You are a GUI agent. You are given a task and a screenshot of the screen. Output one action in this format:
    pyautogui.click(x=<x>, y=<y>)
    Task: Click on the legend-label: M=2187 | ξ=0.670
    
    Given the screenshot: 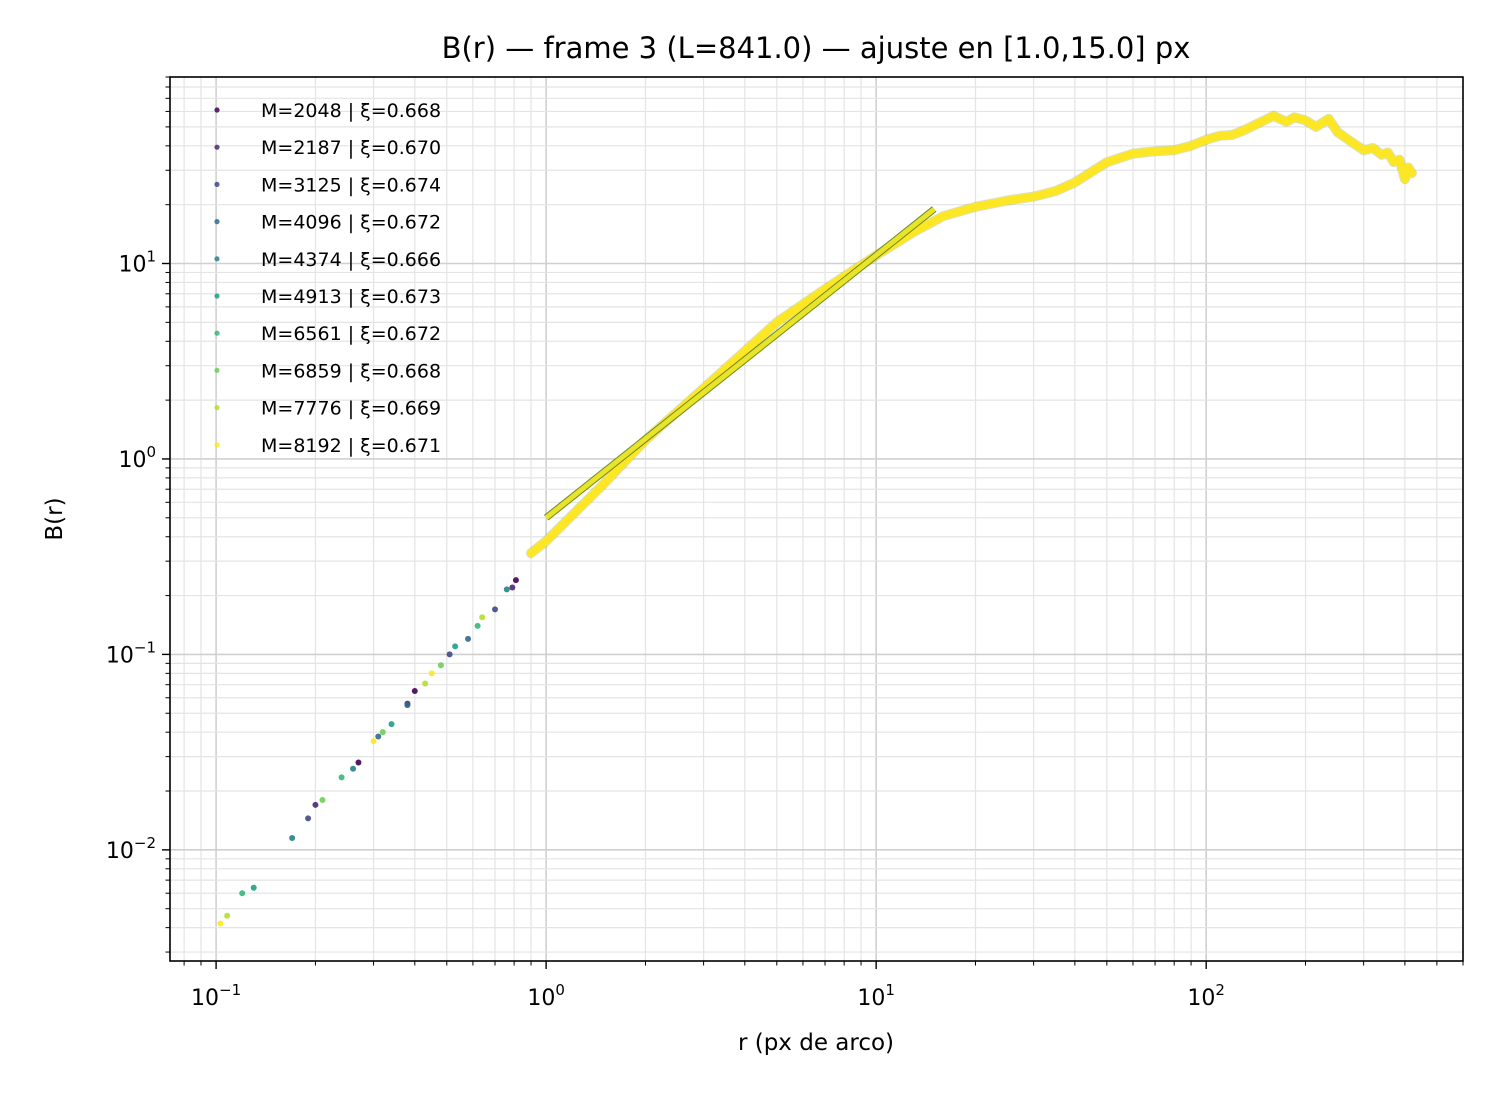 What is the action you would take?
    pyautogui.click(x=351, y=148)
    